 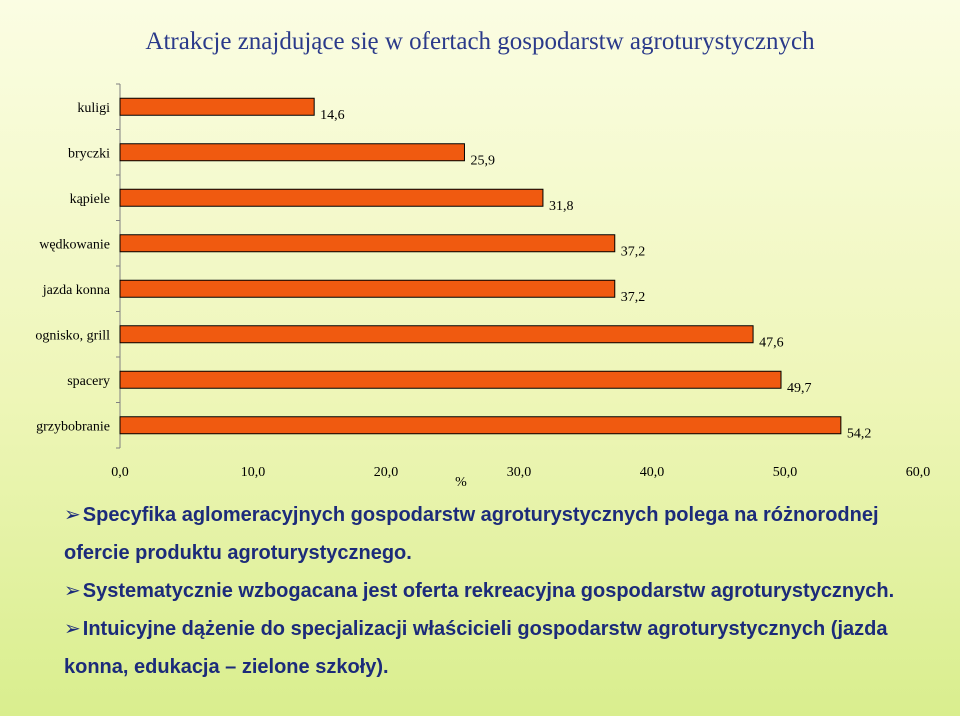 I want to click on x-tick-label: 0,0, so click(x=120, y=472).